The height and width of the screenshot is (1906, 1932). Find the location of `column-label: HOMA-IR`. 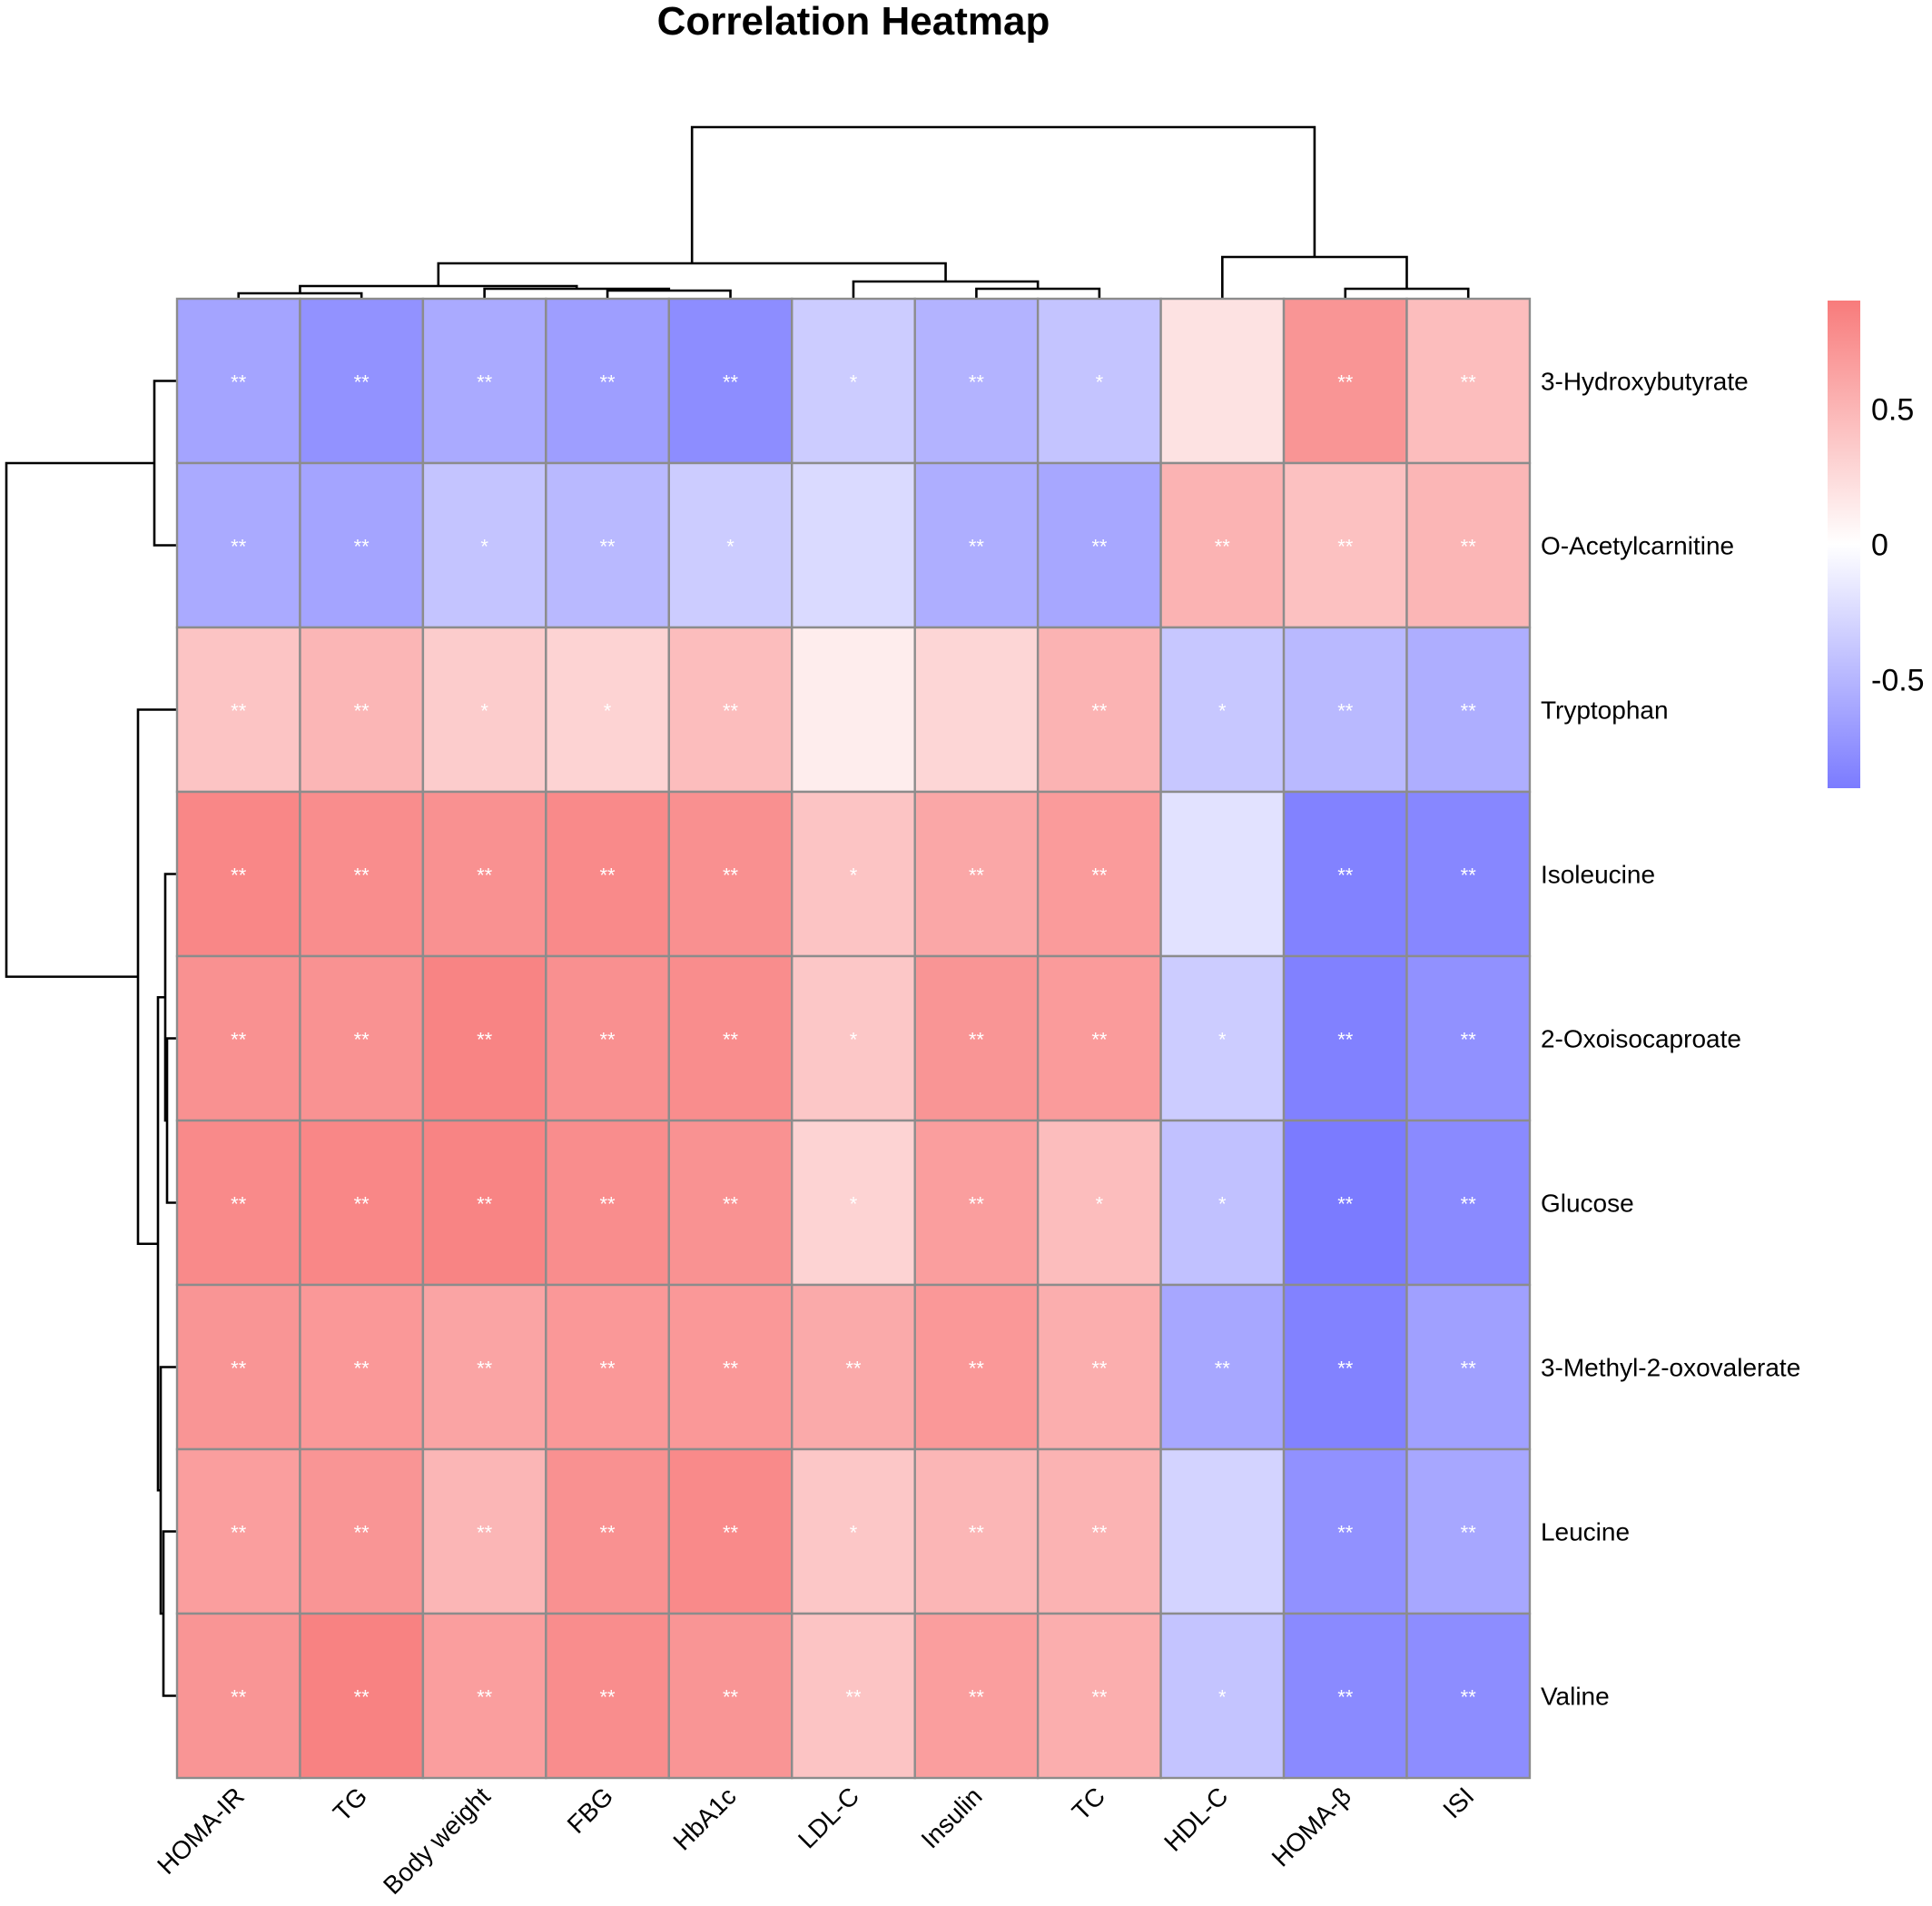

column-label: HOMA-IR is located at coordinates (201, 1831).